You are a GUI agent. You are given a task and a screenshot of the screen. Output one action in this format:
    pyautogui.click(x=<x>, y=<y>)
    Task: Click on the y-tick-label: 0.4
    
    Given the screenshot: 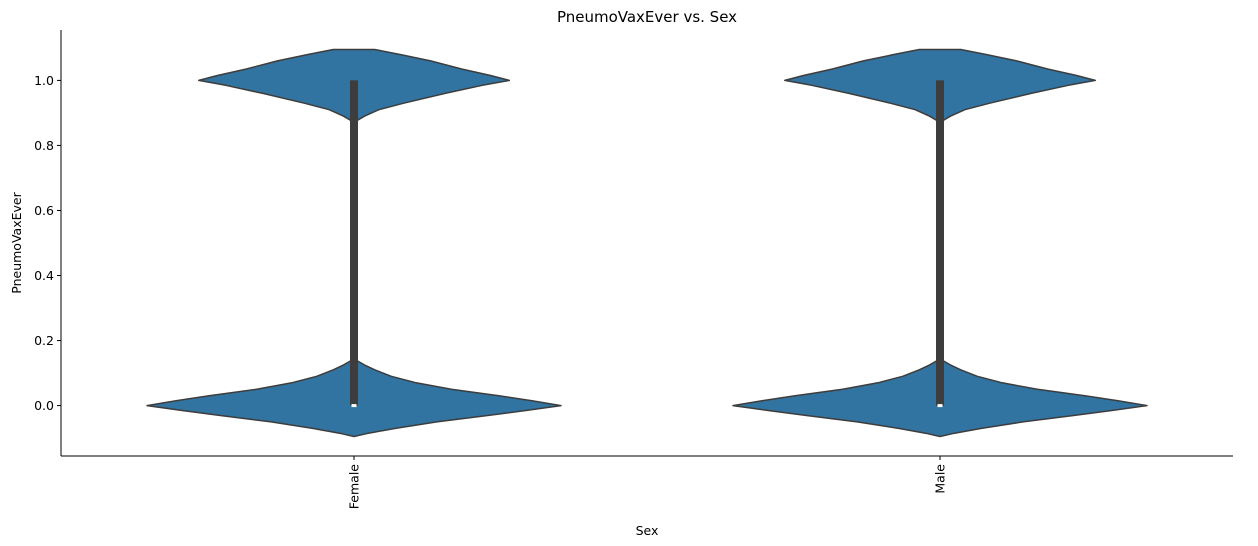 What is the action you would take?
    pyautogui.click(x=44, y=275)
    